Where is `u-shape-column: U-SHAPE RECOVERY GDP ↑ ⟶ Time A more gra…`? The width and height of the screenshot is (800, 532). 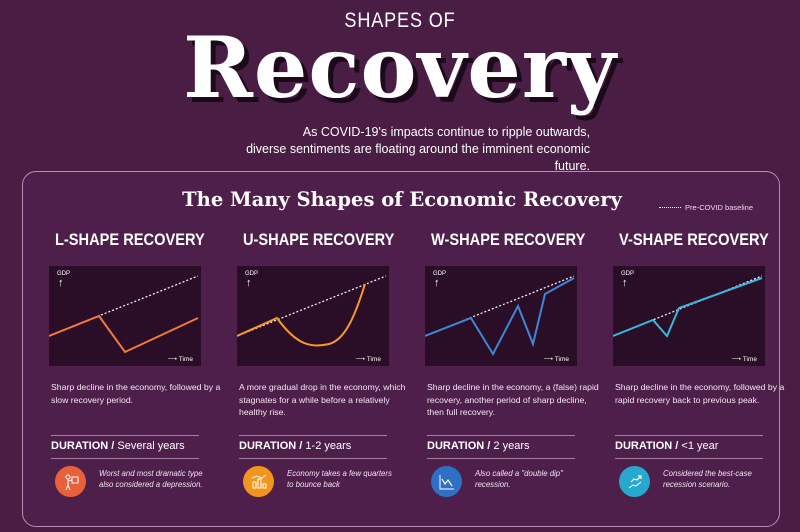 u-shape-column: U-SHAPE RECOVERY GDP ↑ ⟶ Time A more gra… is located at coordinates (324, 363).